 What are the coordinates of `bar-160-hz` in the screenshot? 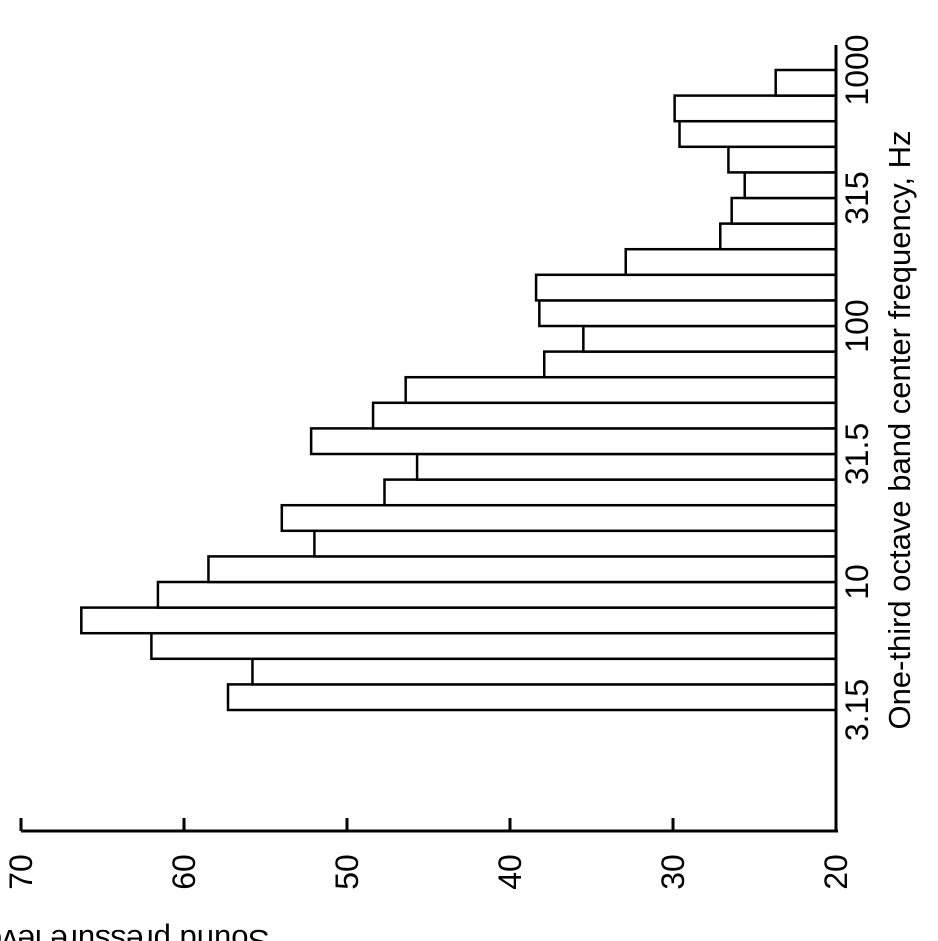 It's located at (731, 262).